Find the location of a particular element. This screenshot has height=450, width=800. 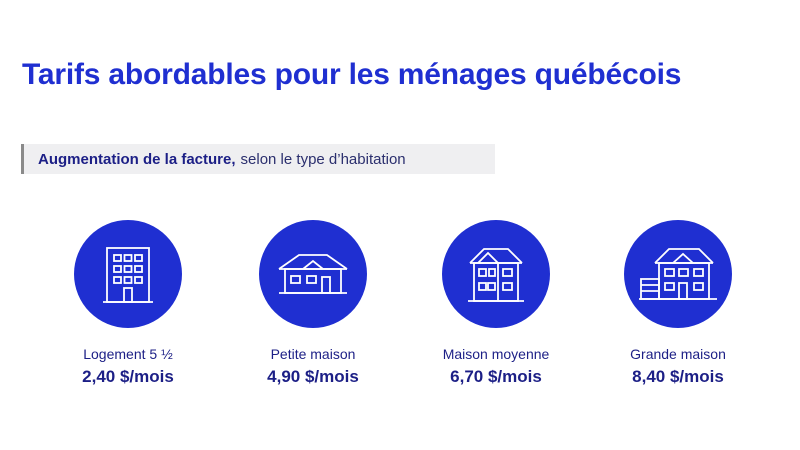

housing-item-small-house: Petite maison 4,90 $/mois is located at coordinates (313, 303).